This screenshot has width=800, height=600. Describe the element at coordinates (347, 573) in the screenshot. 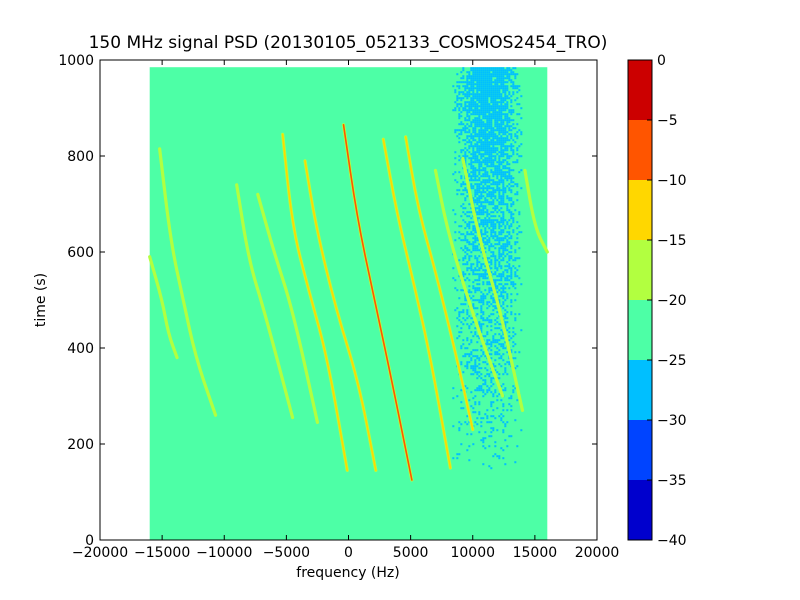

I see `x-axis-label: frequency (Hz)` at that location.